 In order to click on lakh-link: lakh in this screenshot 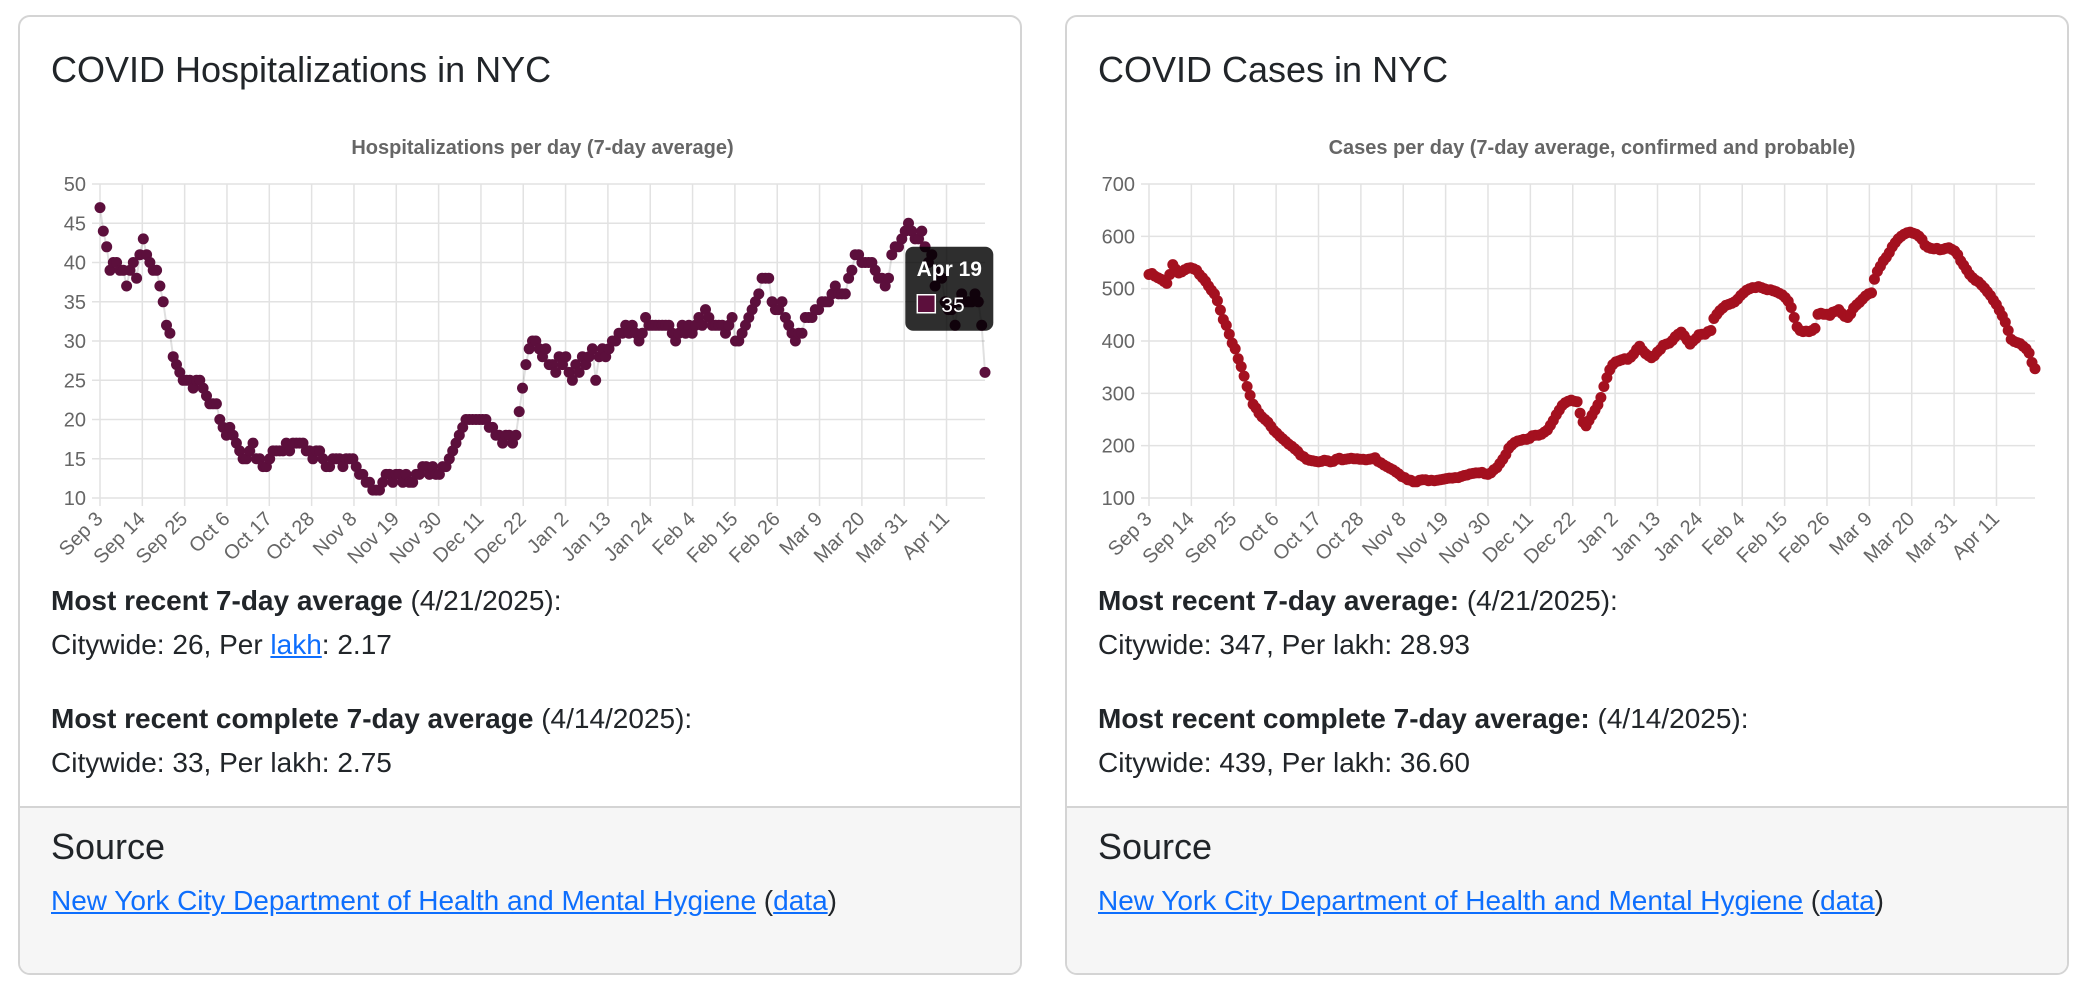, I will do `click(296, 644)`.